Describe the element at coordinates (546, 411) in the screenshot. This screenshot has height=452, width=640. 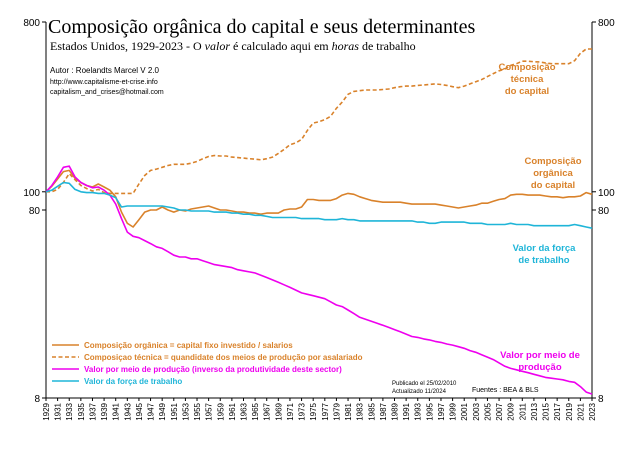
I see `x-tick-label-2015: 2015` at that location.